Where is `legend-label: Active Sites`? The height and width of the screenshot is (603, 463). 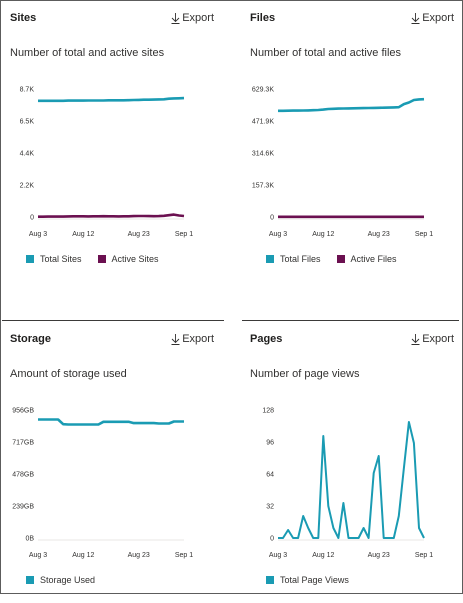 legend-label: Active Sites is located at coordinates (135, 259).